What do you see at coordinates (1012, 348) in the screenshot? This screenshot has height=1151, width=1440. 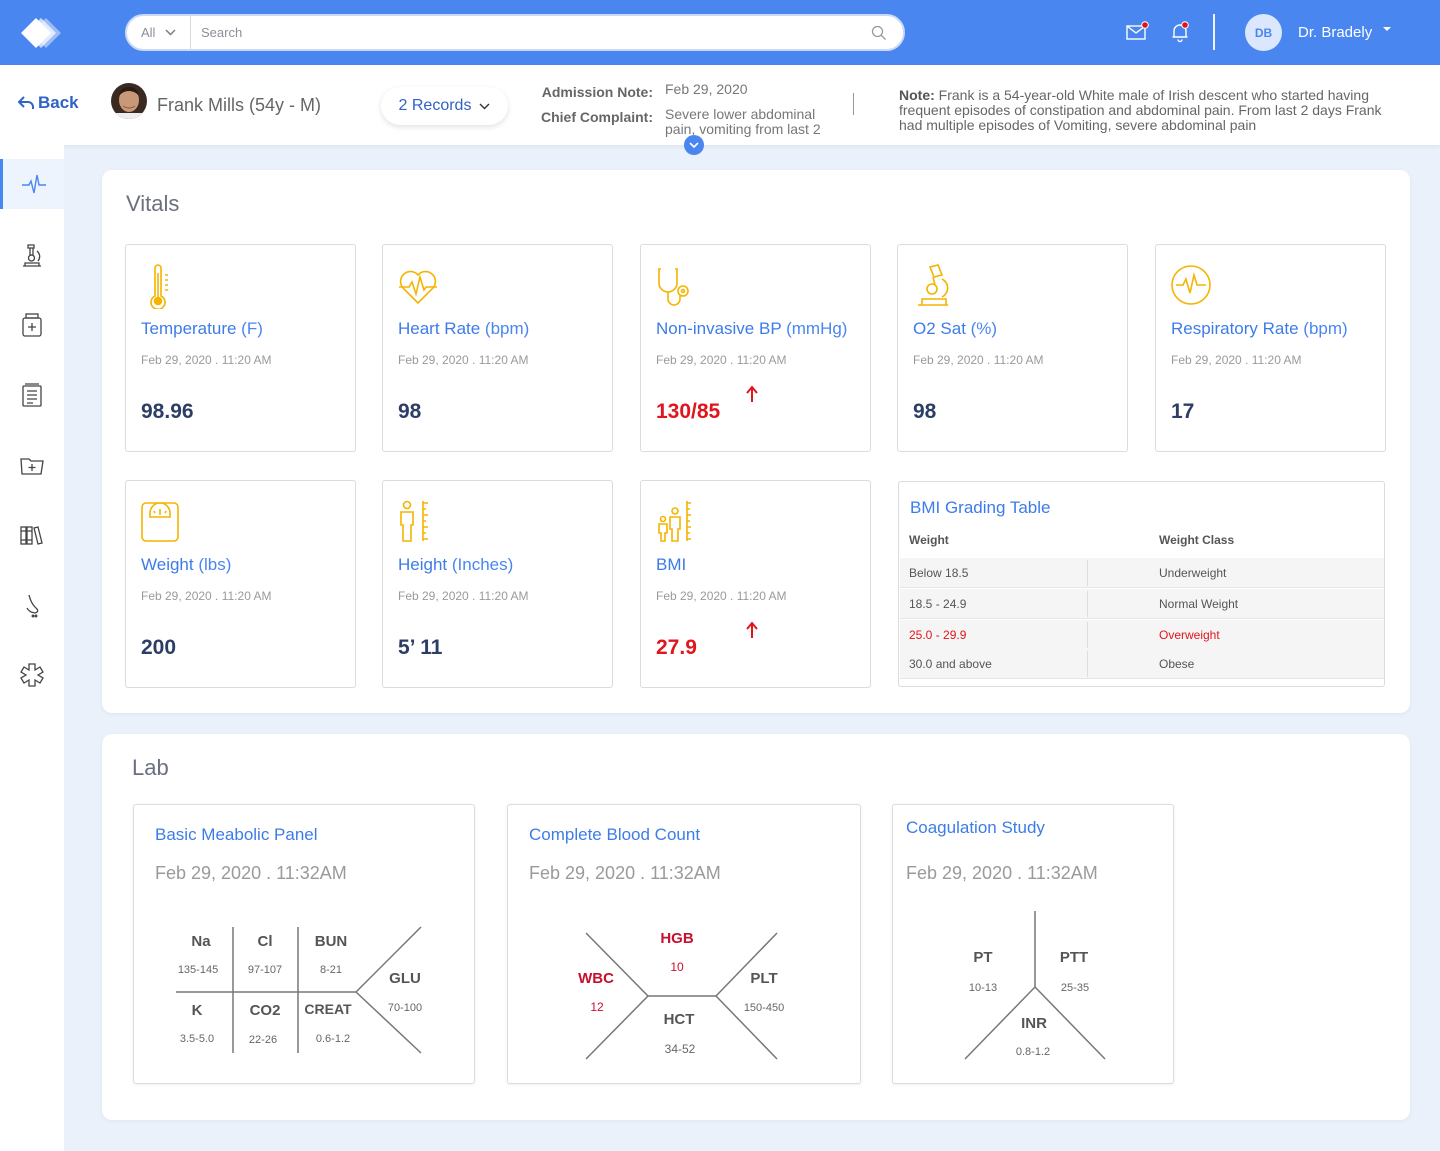 I see `vital-card: O2 Sat (%) Feb 29, 2020 . 11:20 AM 98` at bounding box center [1012, 348].